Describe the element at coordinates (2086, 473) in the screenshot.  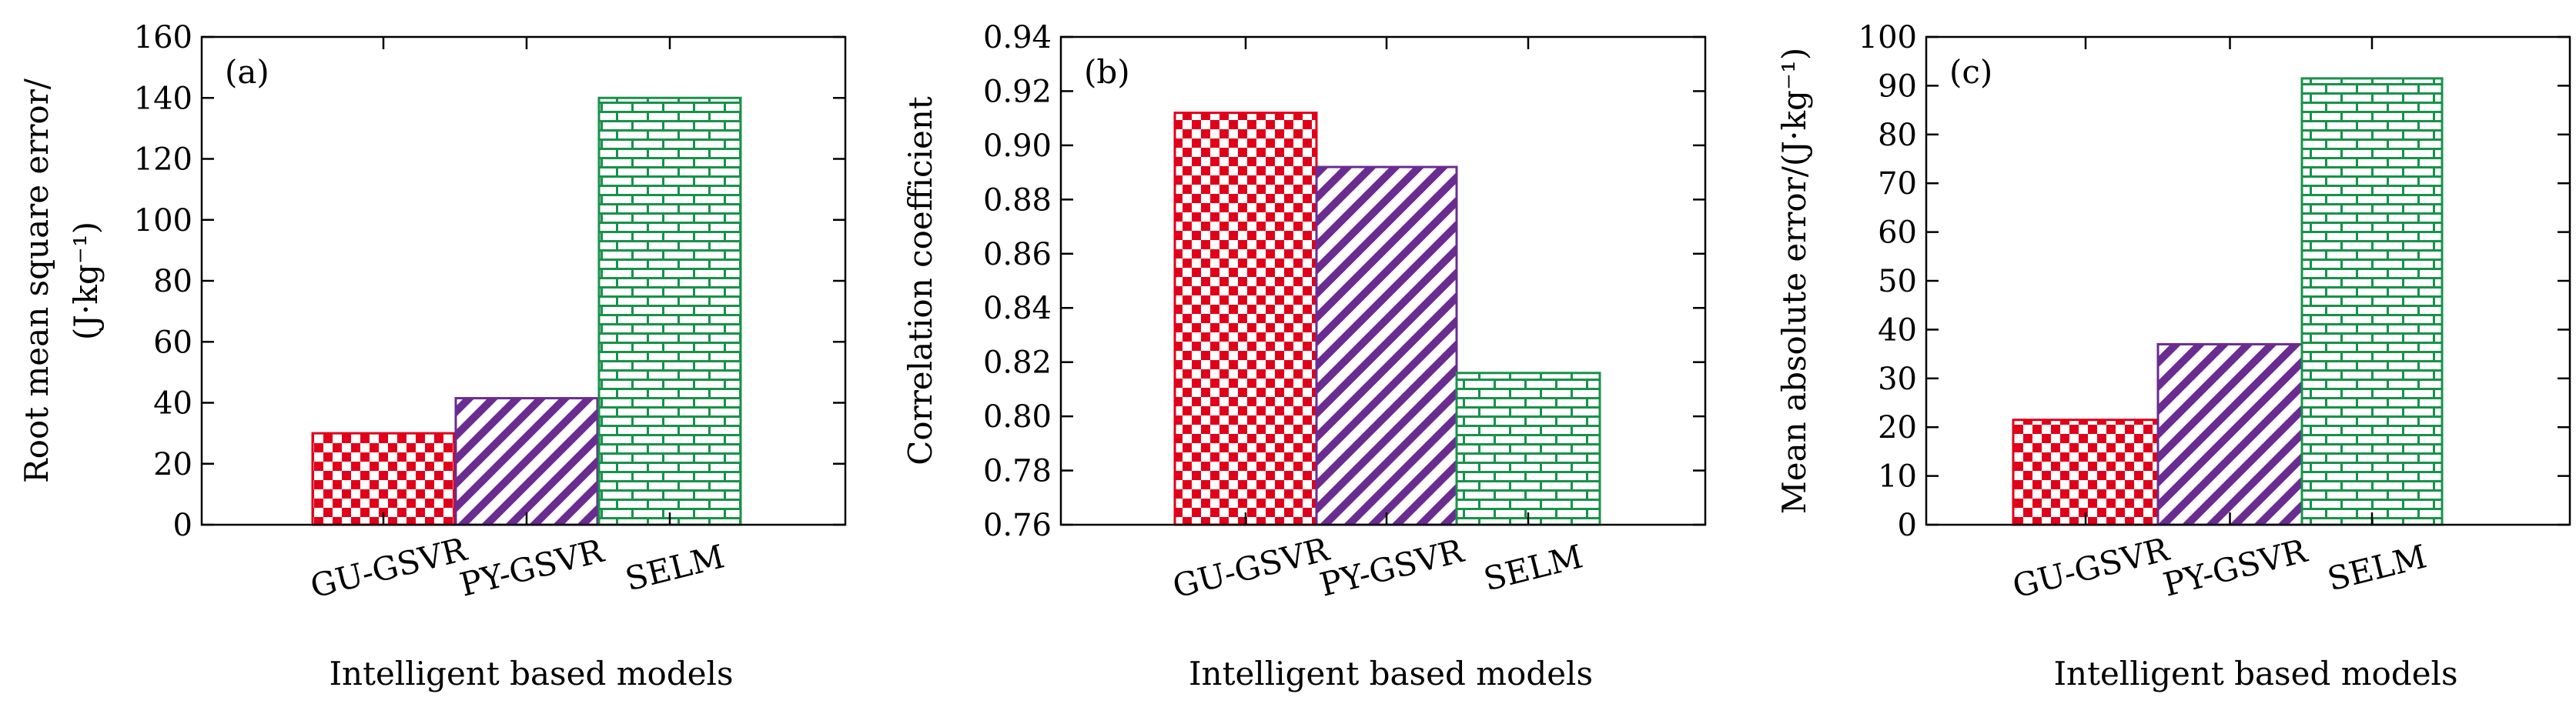
I see `bar-c-gu-gsvr` at that location.